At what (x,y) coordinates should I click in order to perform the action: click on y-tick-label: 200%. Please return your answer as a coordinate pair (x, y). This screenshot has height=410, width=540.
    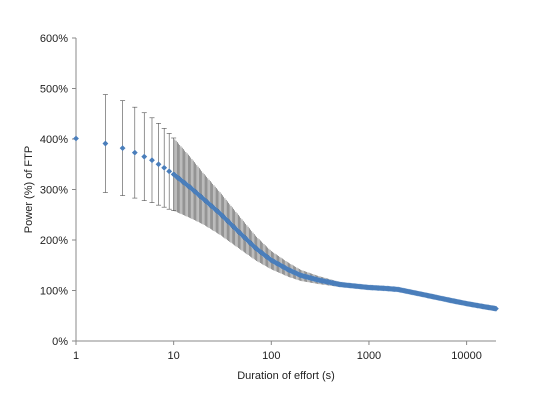
    Looking at the image, I should click on (54, 241).